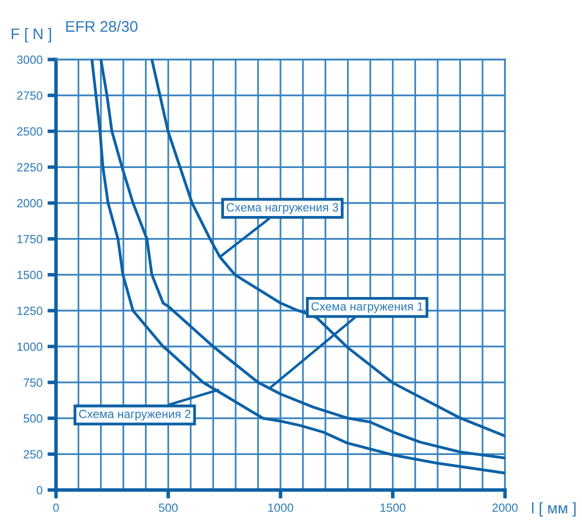  What do you see at coordinates (168, 508) in the screenshot?
I see `x-tick-label: 500` at bounding box center [168, 508].